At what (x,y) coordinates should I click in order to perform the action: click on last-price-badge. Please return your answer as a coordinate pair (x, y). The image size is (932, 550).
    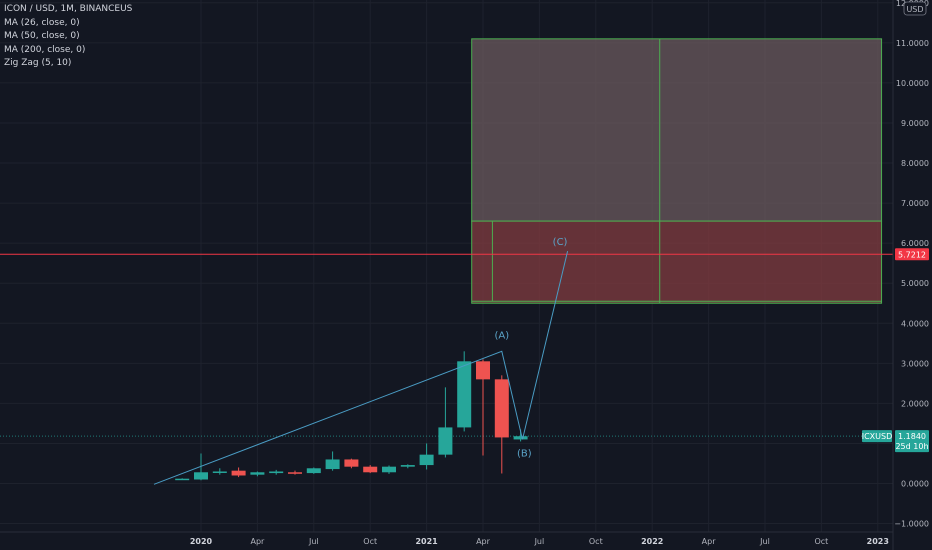
    Looking at the image, I should click on (912, 441).